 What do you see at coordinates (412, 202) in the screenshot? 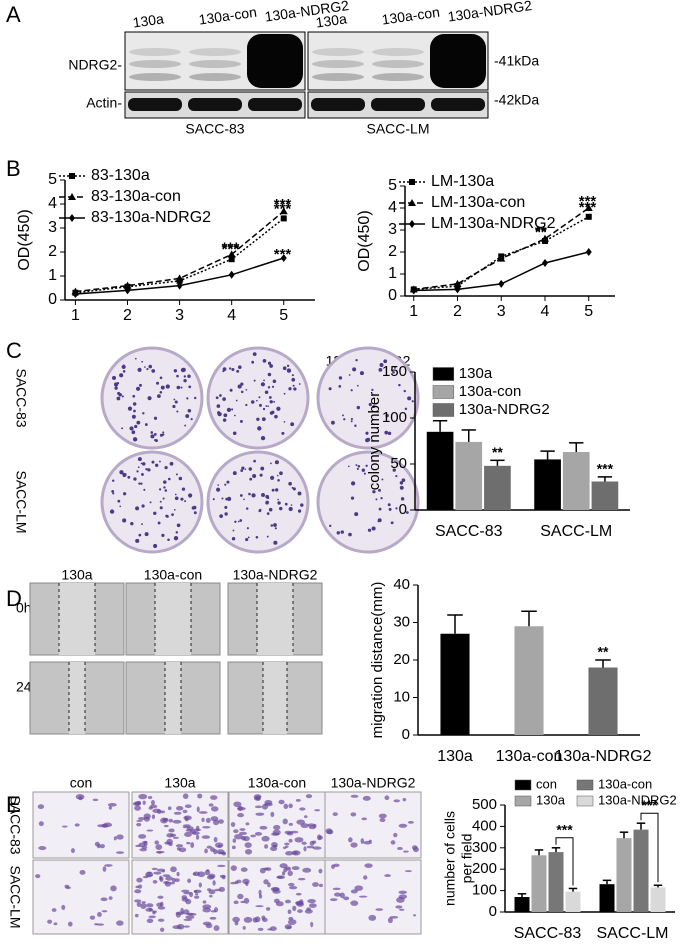
I see `legend-marker` at bounding box center [412, 202].